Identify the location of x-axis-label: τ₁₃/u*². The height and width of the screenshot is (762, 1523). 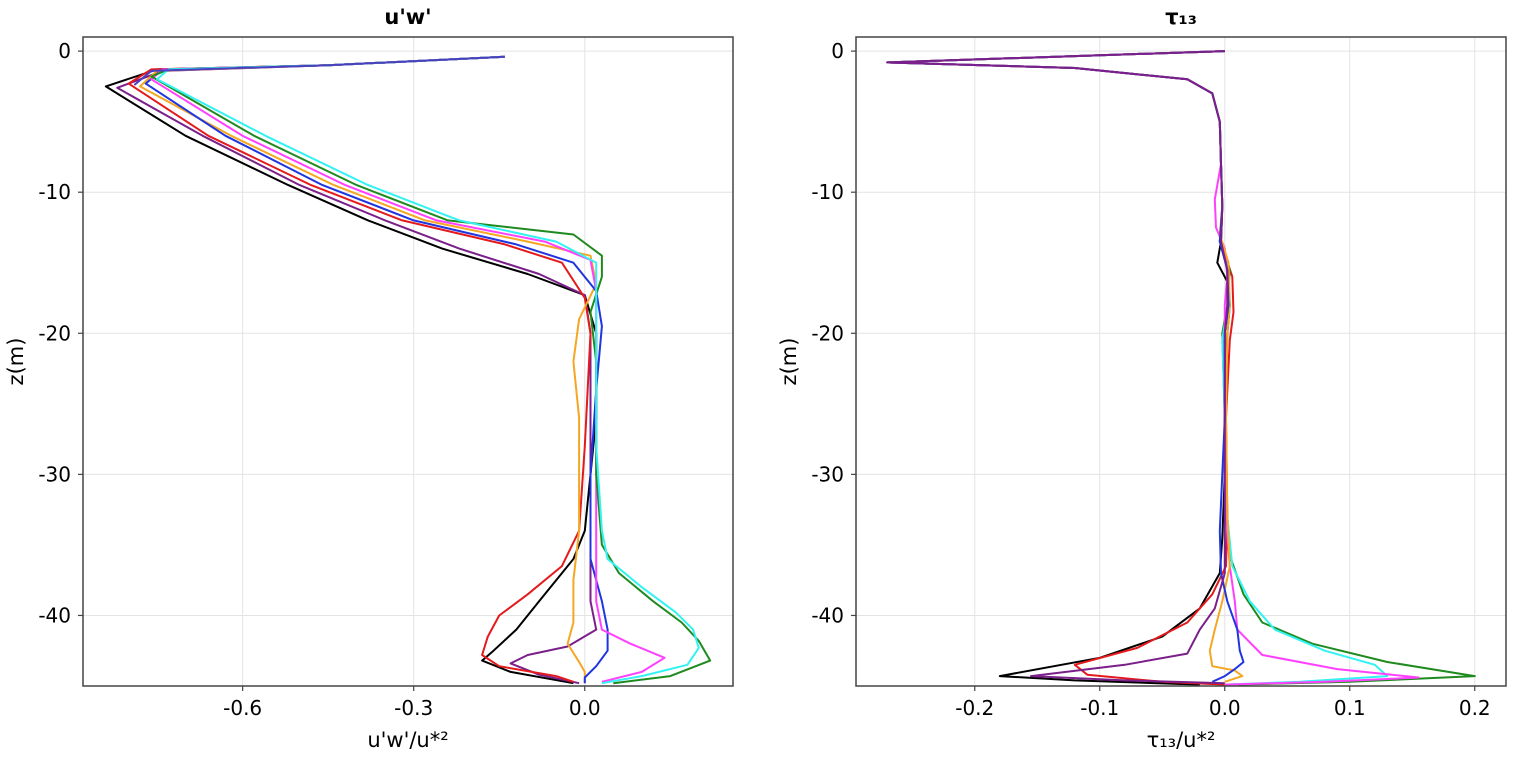
(1181, 740).